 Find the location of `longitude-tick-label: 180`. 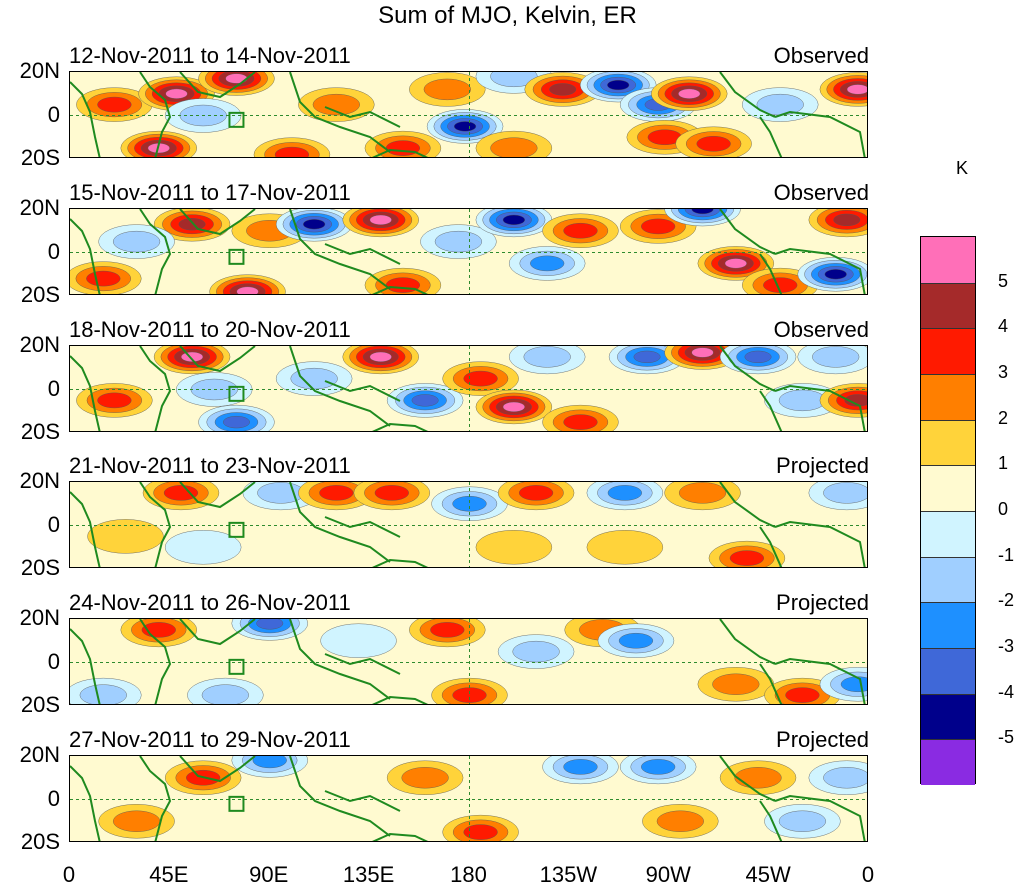

longitude-tick-label: 180 is located at coordinates (468, 874).